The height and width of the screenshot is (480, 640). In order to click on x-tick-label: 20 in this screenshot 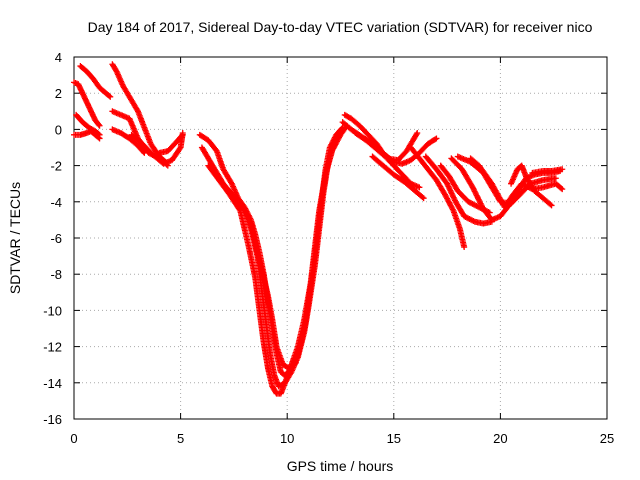, I will do `click(500, 438)`.